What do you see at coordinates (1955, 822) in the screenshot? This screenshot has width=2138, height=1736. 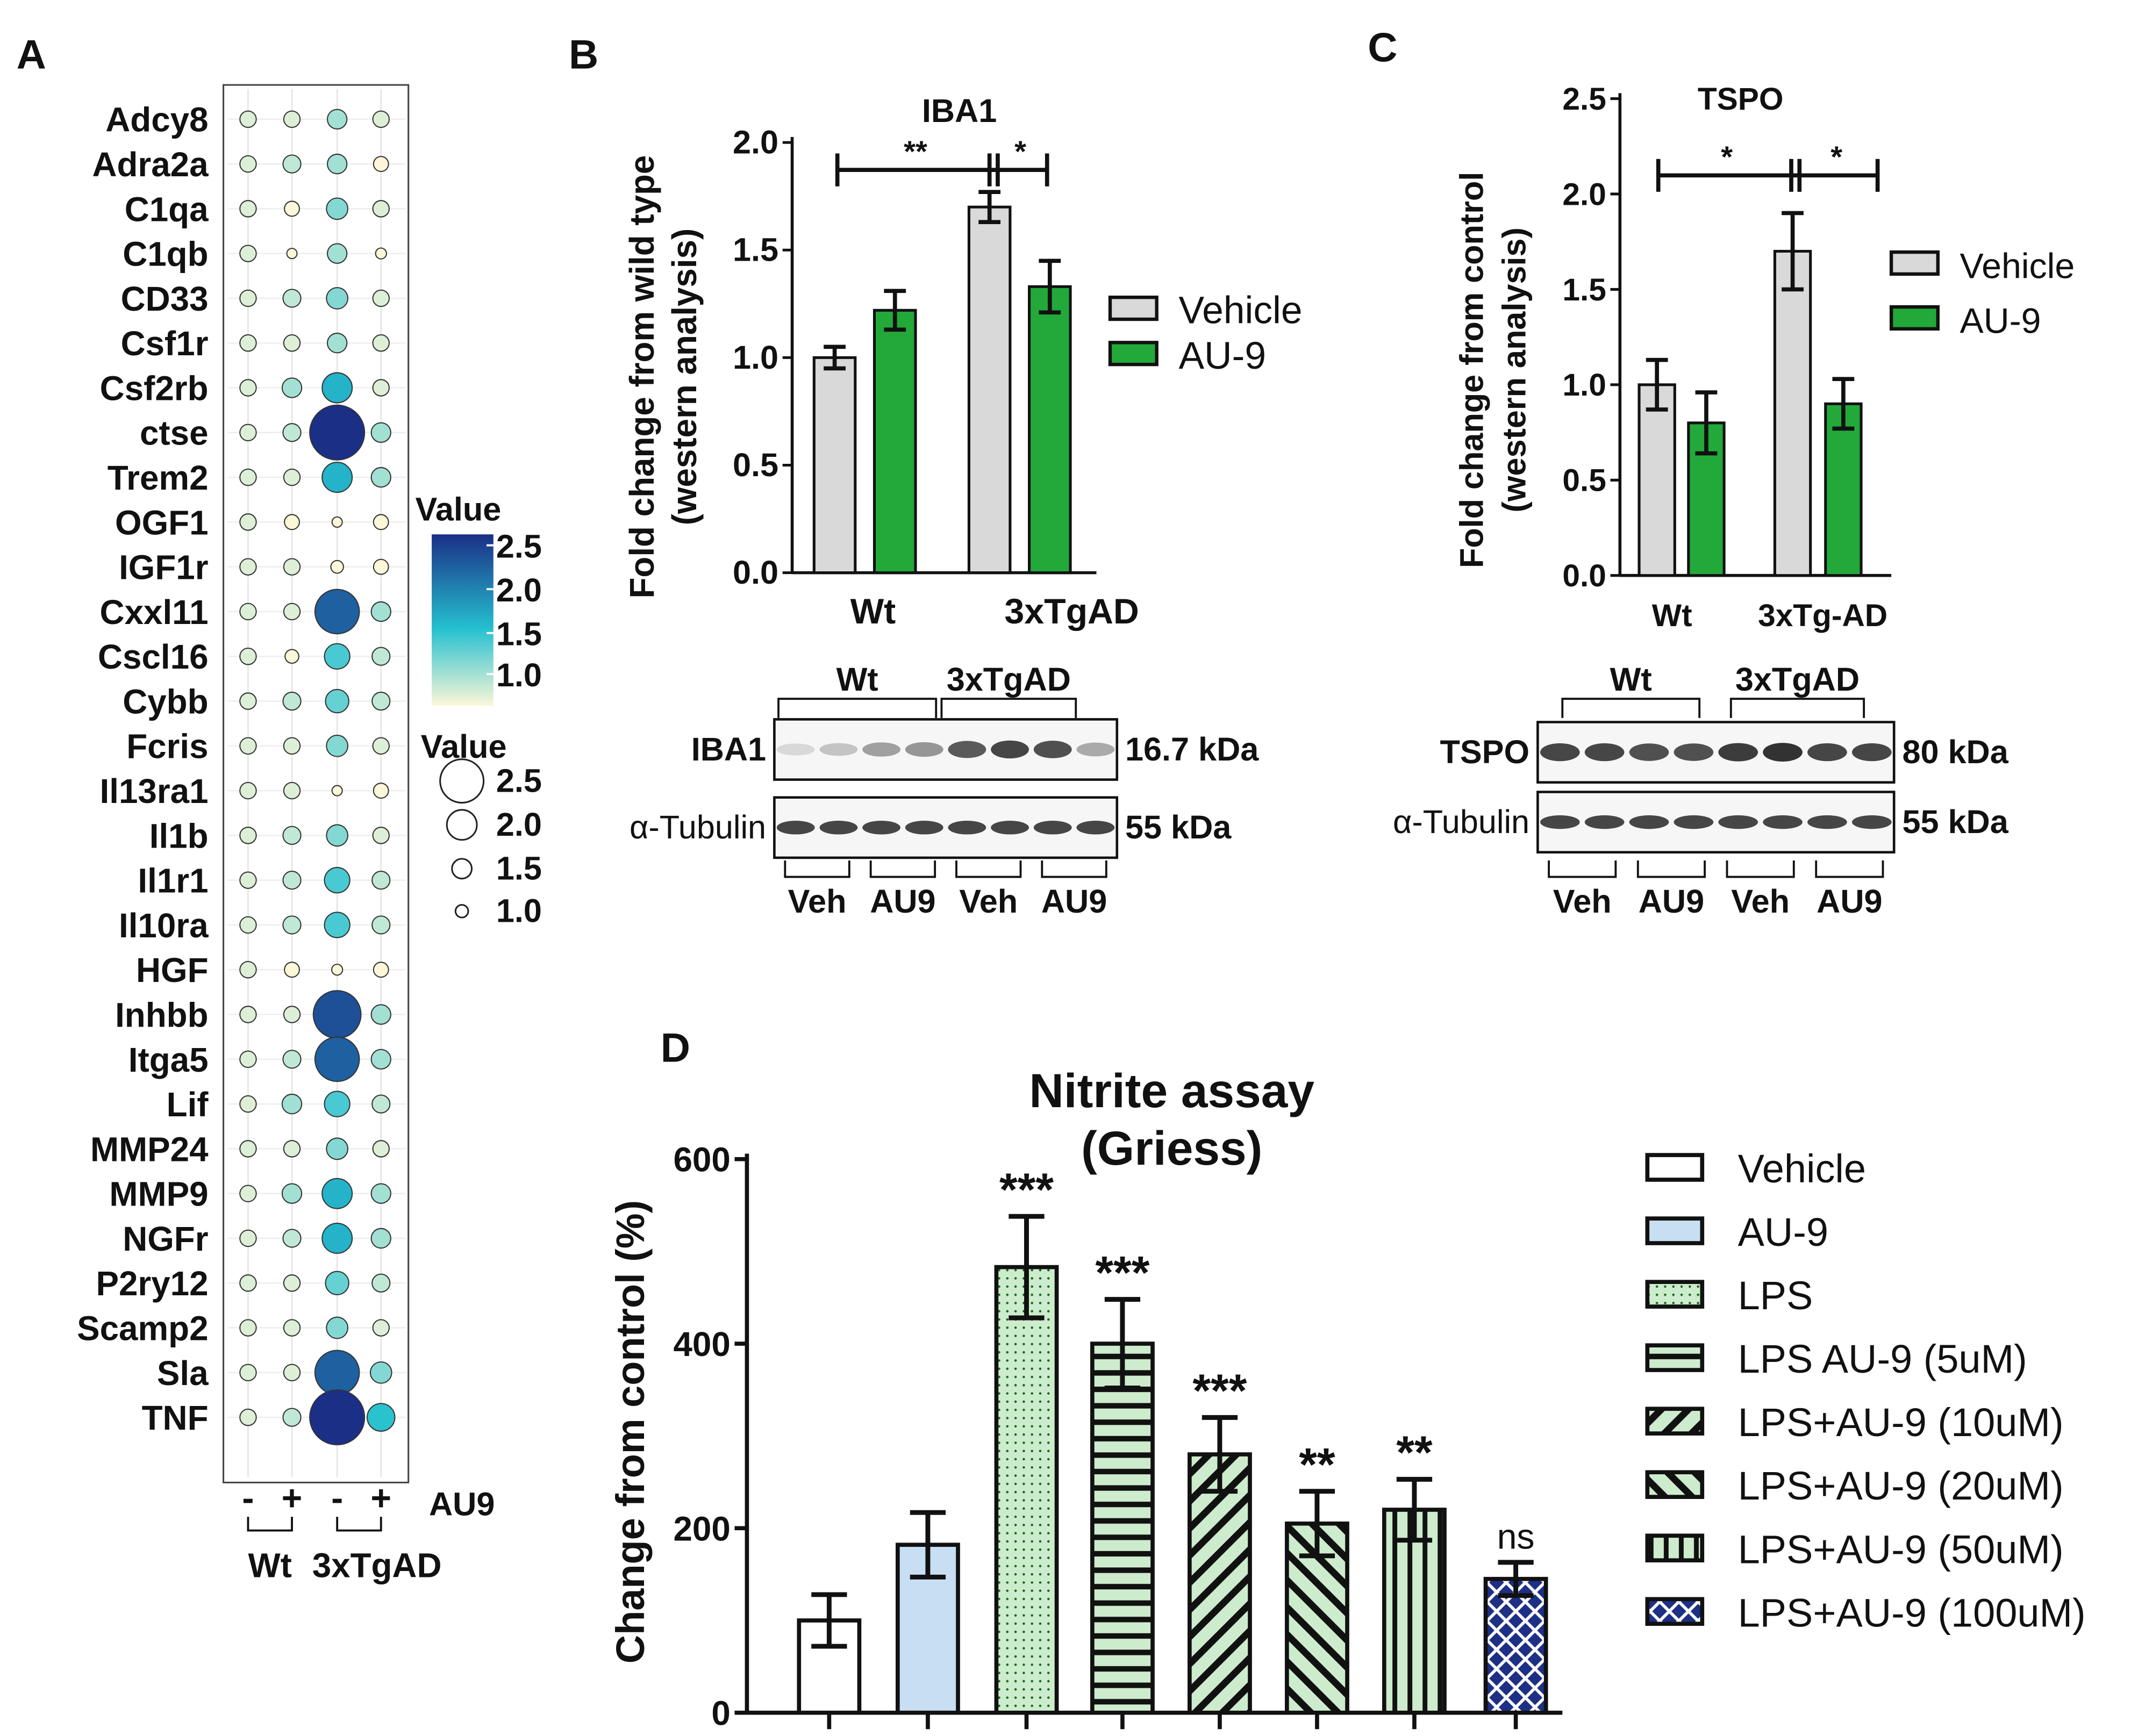 I see `blot-kda-label: 55 kDa` at bounding box center [1955, 822].